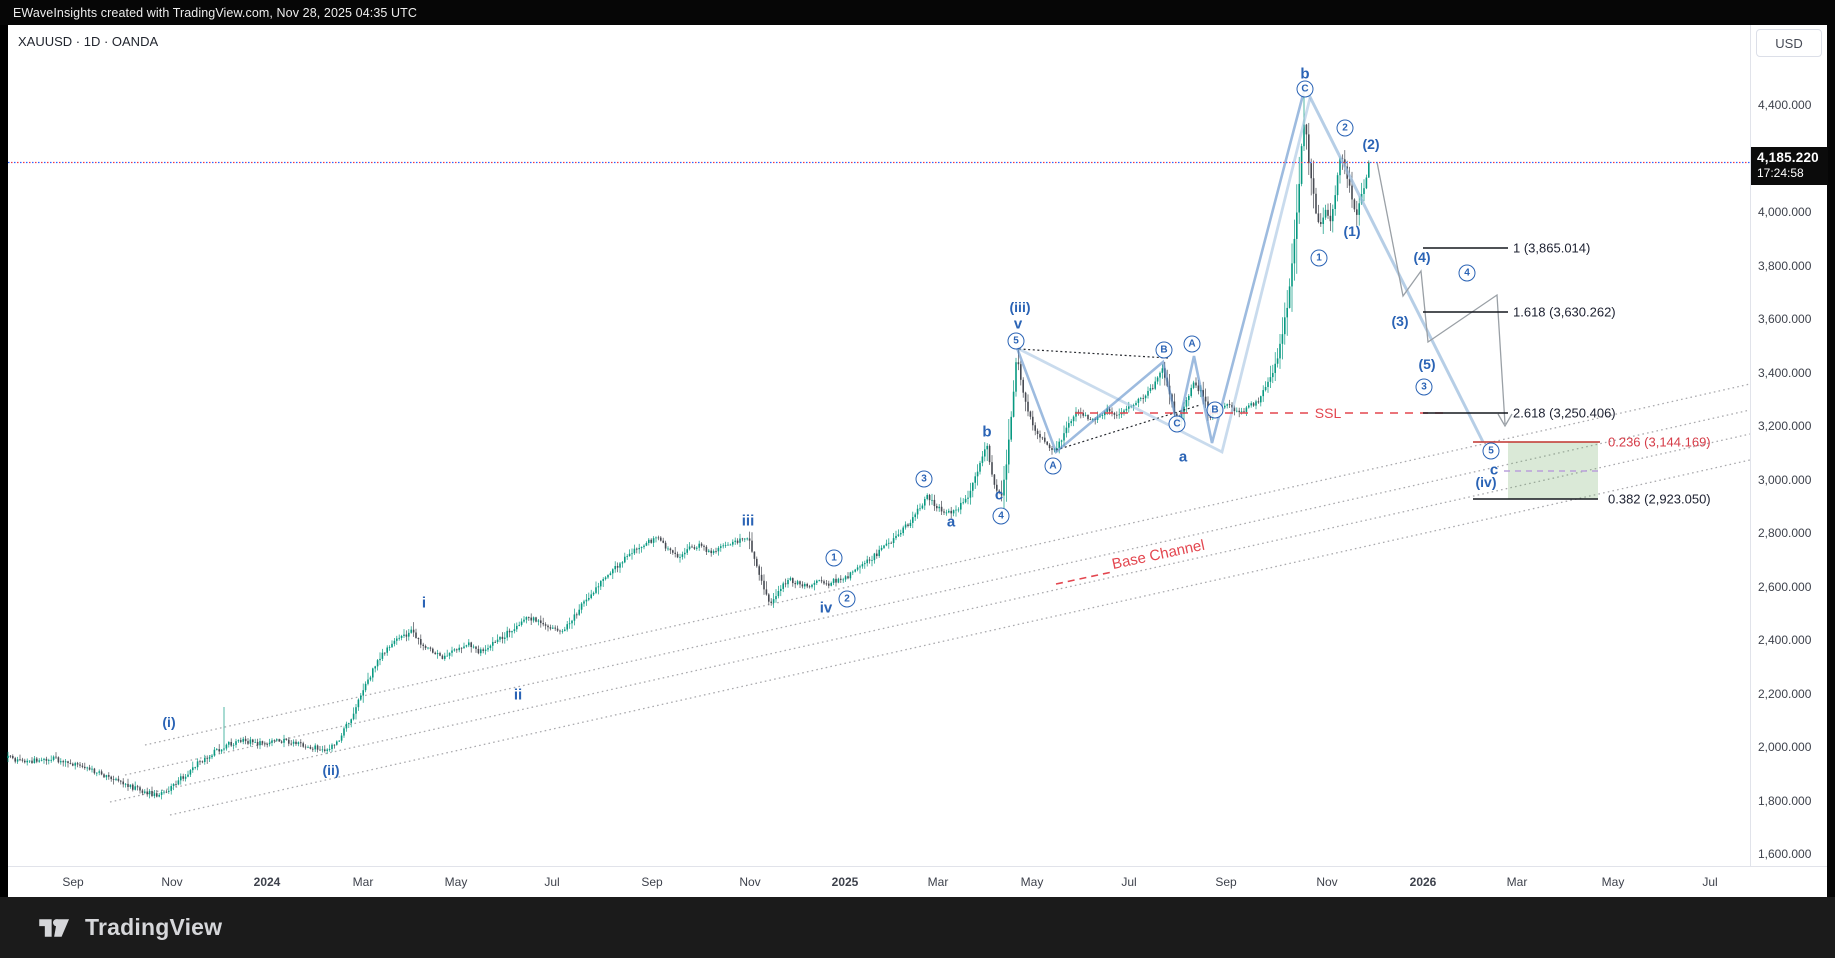 This screenshot has height=958, width=1835. Describe the element at coordinates (826, 608) in the screenshot. I see `wave-label: iv` at that location.